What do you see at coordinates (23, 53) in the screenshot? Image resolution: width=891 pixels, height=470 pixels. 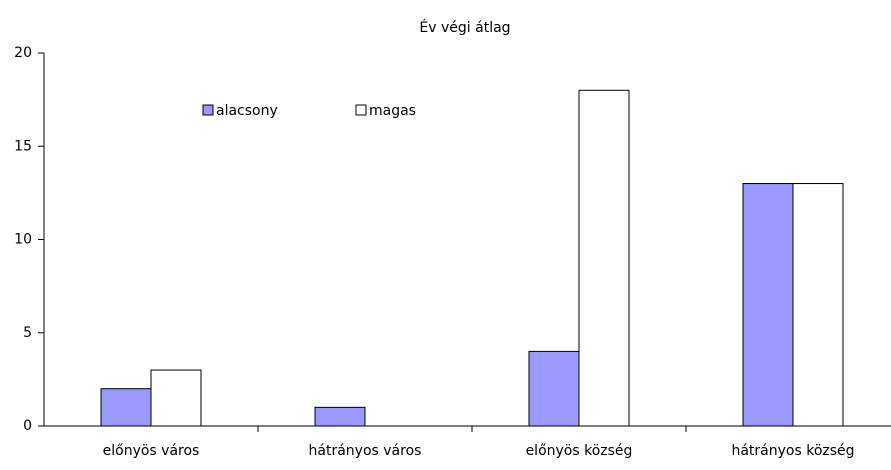 I see `y-tick-label: 20` at bounding box center [23, 53].